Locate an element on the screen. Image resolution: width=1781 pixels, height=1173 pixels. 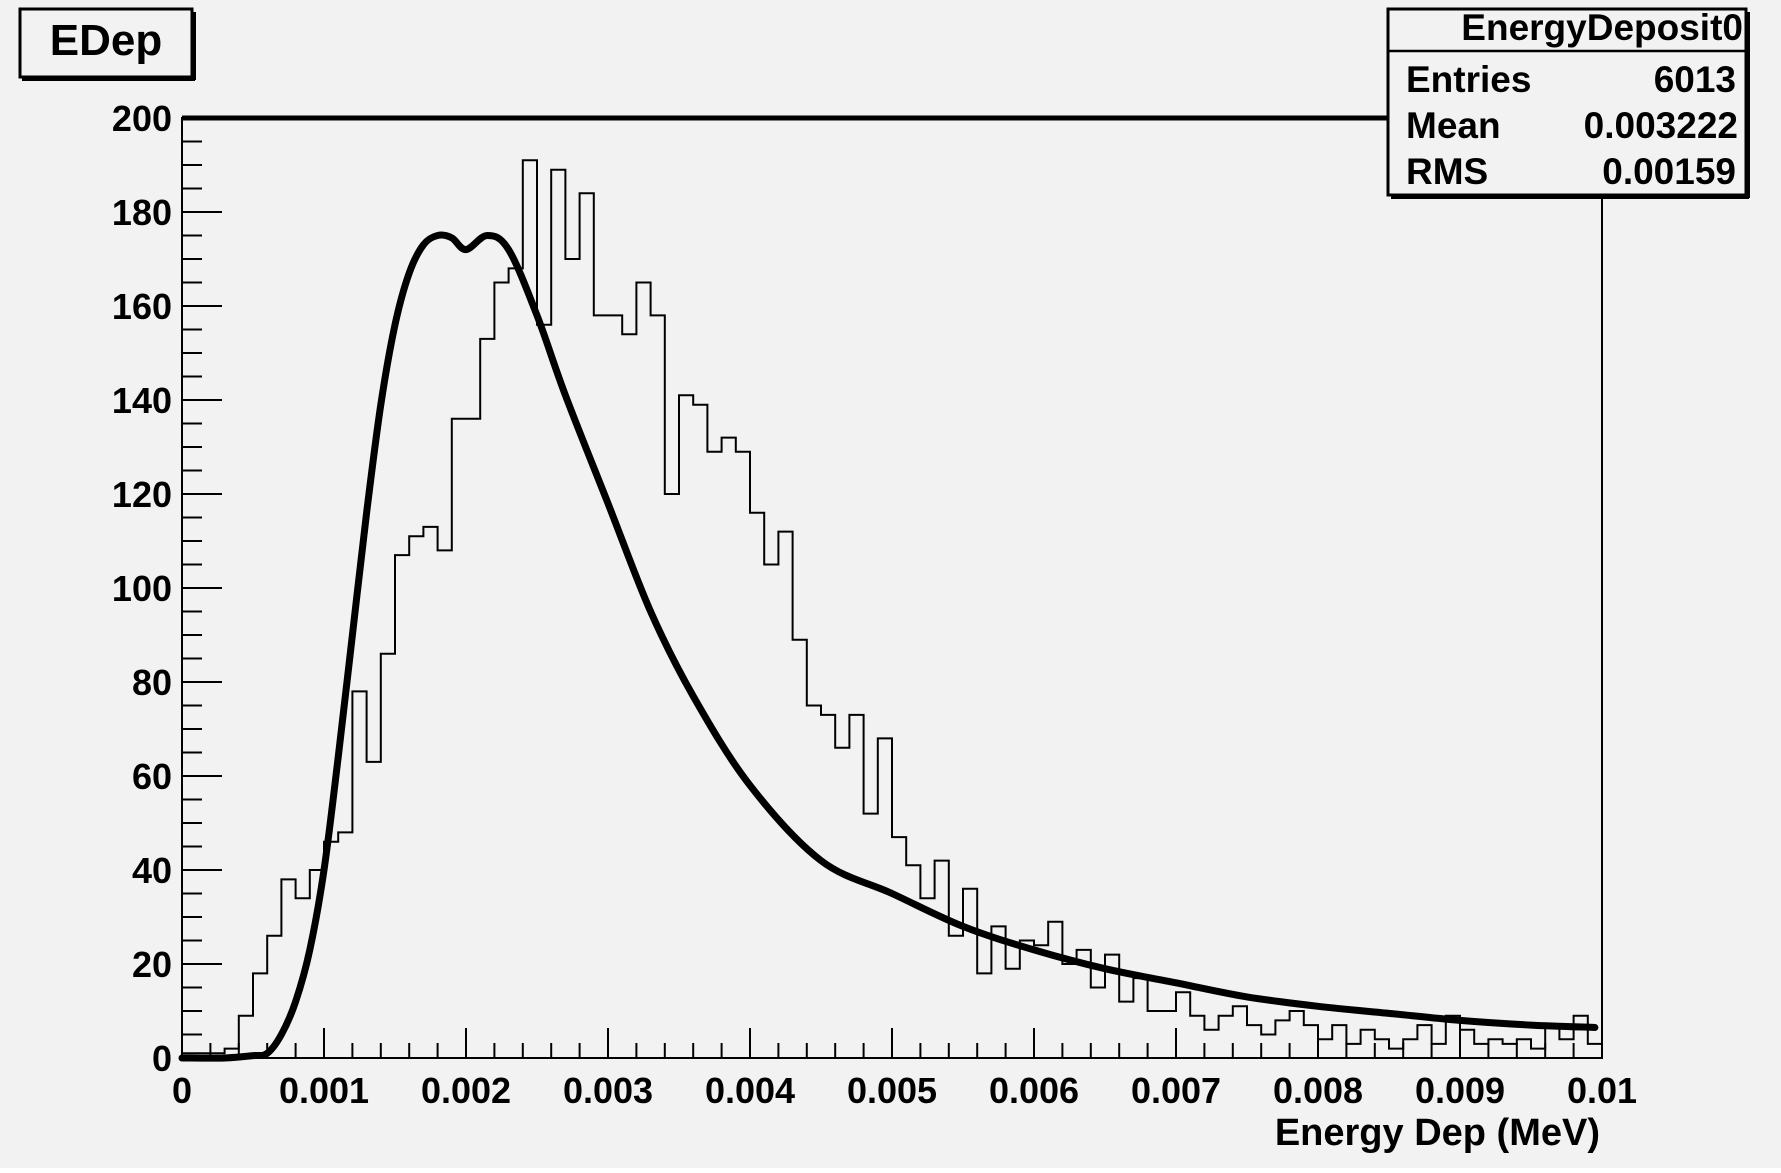
x-tick-label: 0.002 is located at coordinates (466, 1090).